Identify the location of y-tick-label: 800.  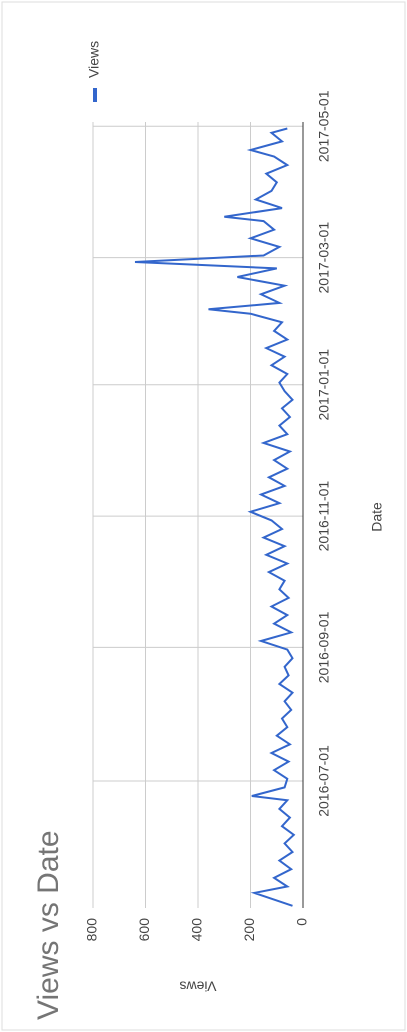
(92, 930).